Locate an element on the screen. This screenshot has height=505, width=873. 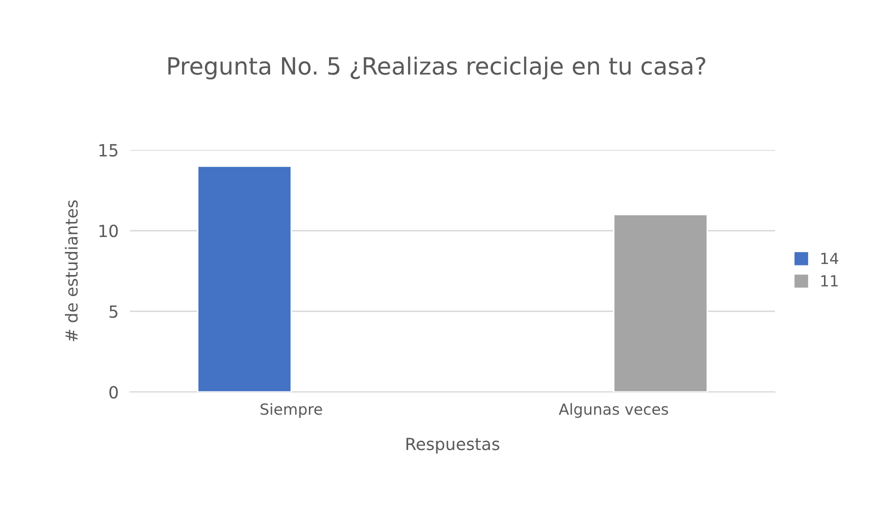
y-tick-label: 15 is located at coordinates (109, 150).